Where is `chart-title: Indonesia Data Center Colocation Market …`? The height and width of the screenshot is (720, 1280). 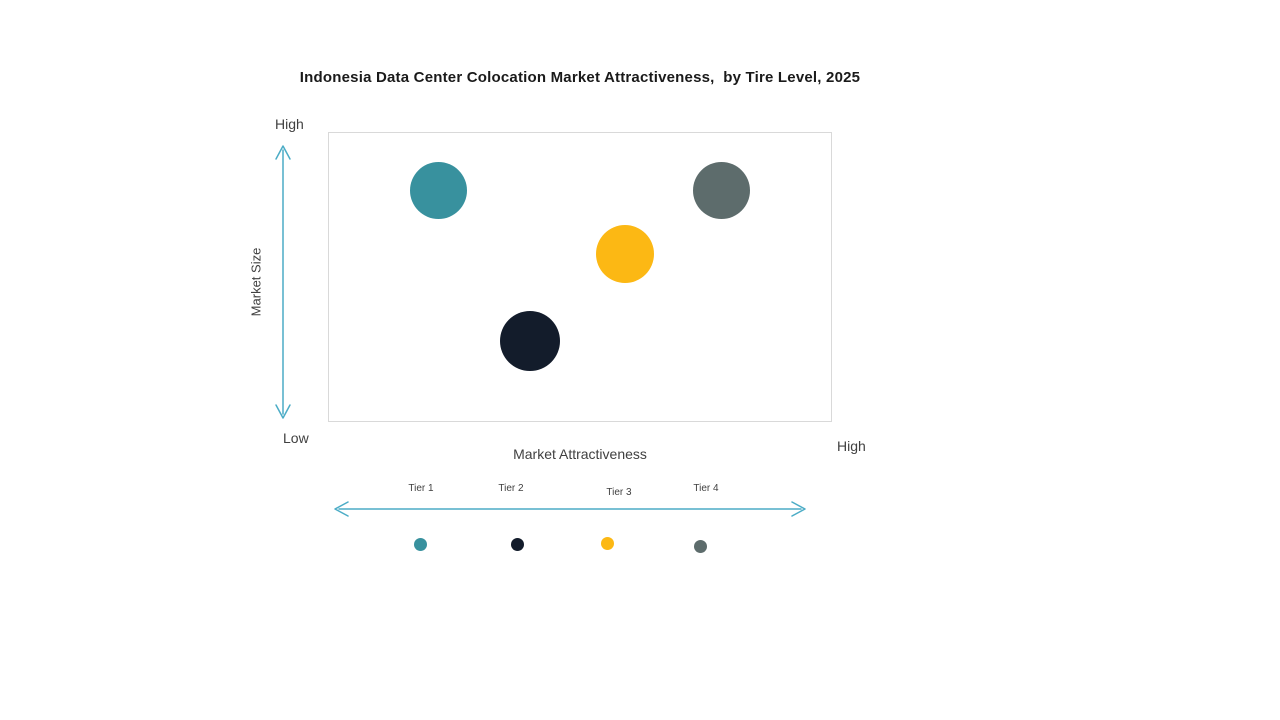
chart-title: Indonesia Data Center Colocation Market … is located at coordinates (580, 77).